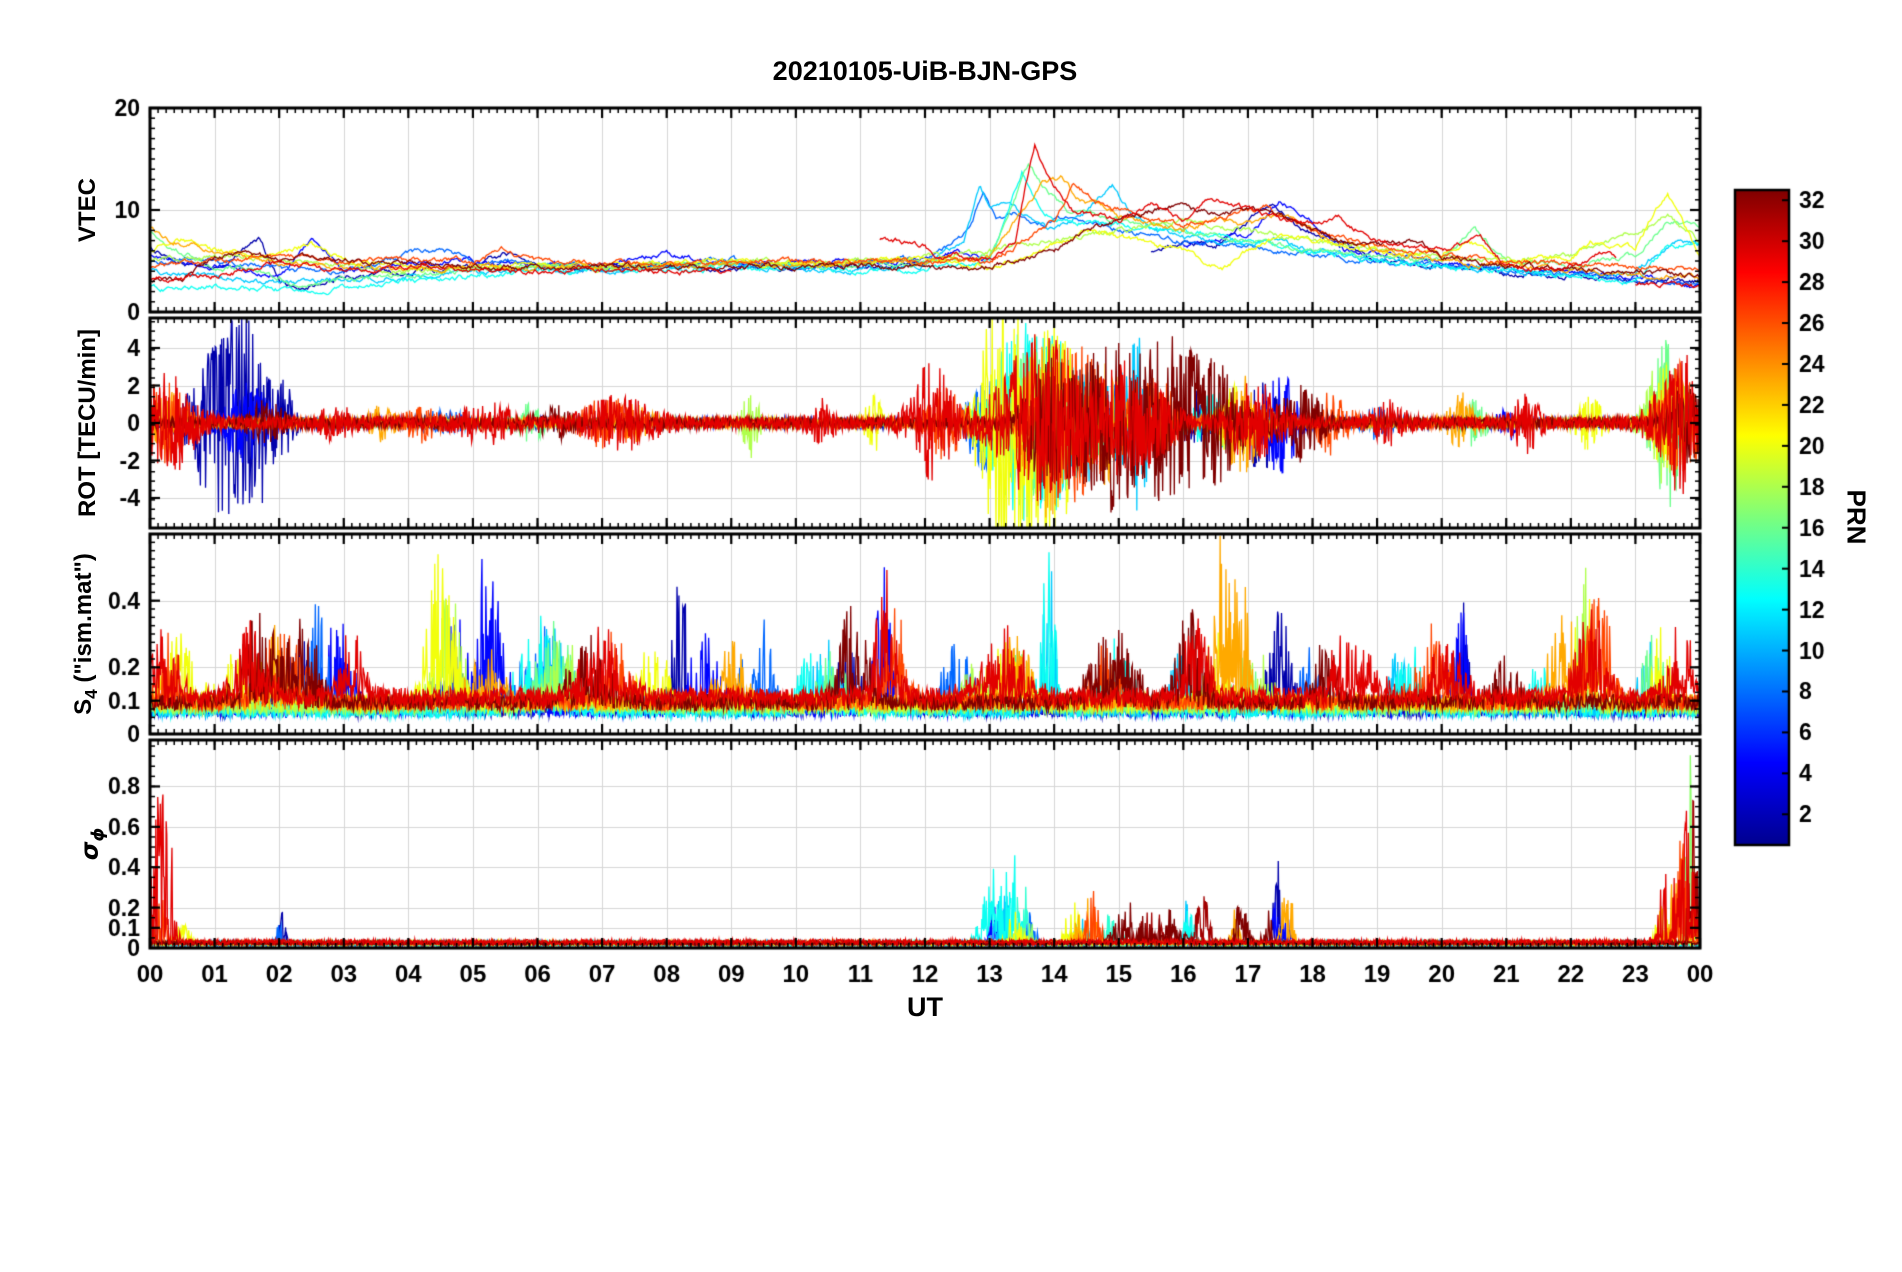 The width and height of the screenshot is (1902, 1272). I want to click on s4-label-rest: ("ism.mat"), so click(84, 621).